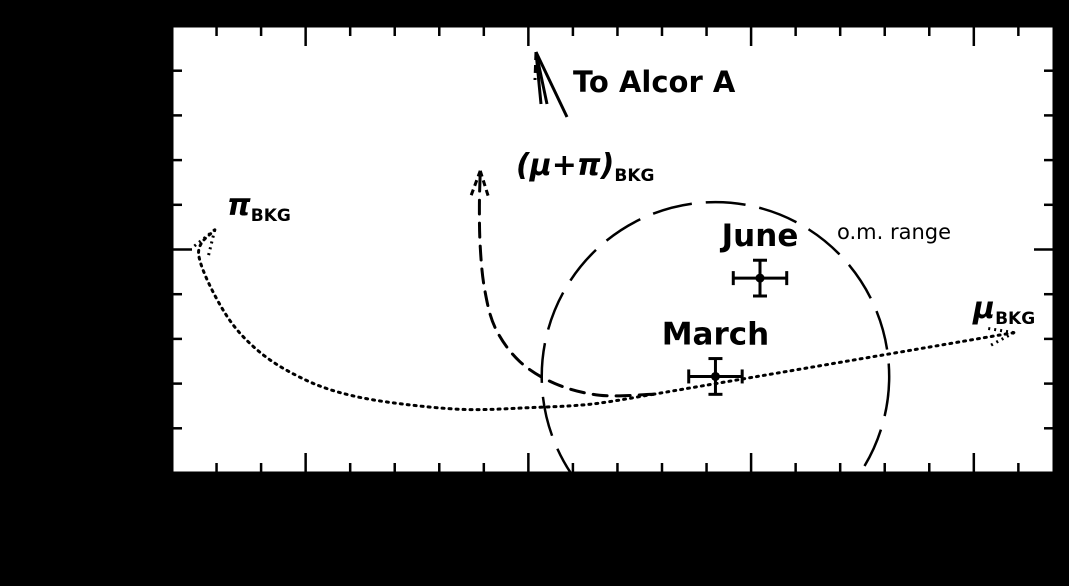  I want to click on x-tick-label: −425, so click(305, 505).